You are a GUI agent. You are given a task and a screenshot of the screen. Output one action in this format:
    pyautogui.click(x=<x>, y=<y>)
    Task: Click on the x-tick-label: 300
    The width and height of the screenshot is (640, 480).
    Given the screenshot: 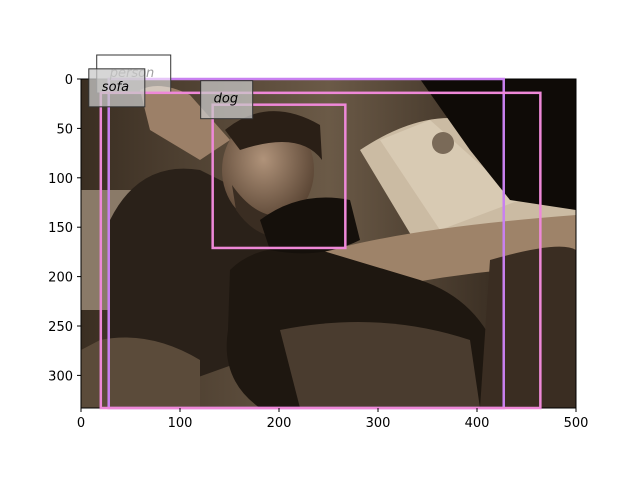 What is the action you would take?
    pyautogui.click(x=378, y=423)
    